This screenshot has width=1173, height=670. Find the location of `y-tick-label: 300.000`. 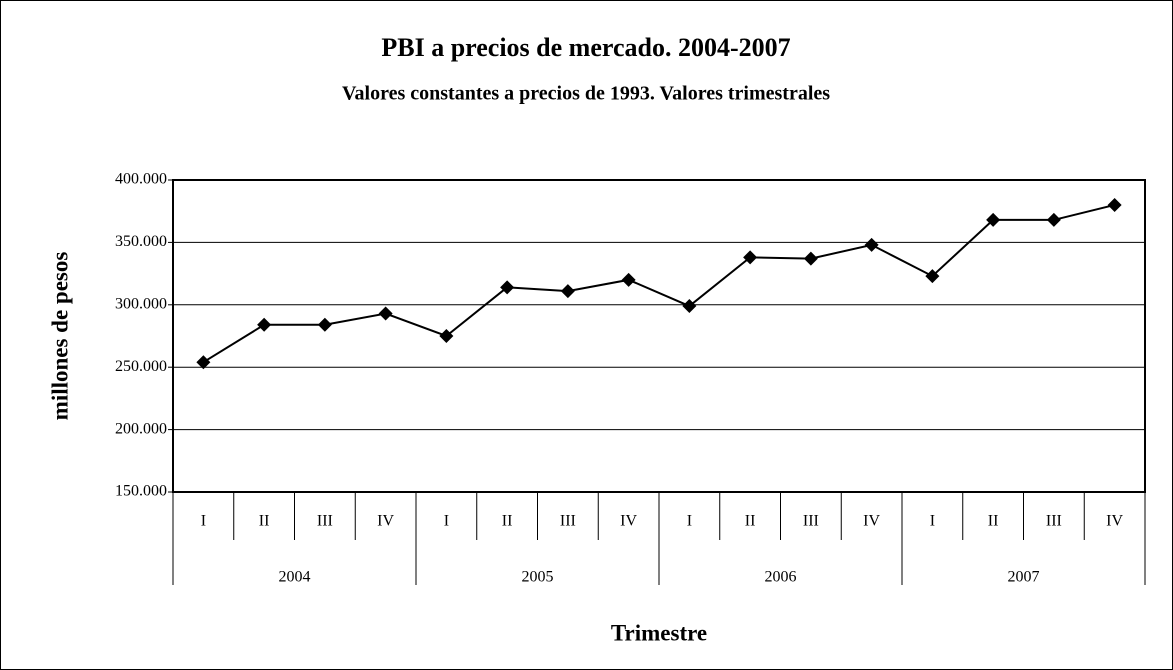

y-tick-label: 300.000 is located at coordinates (141, 303).